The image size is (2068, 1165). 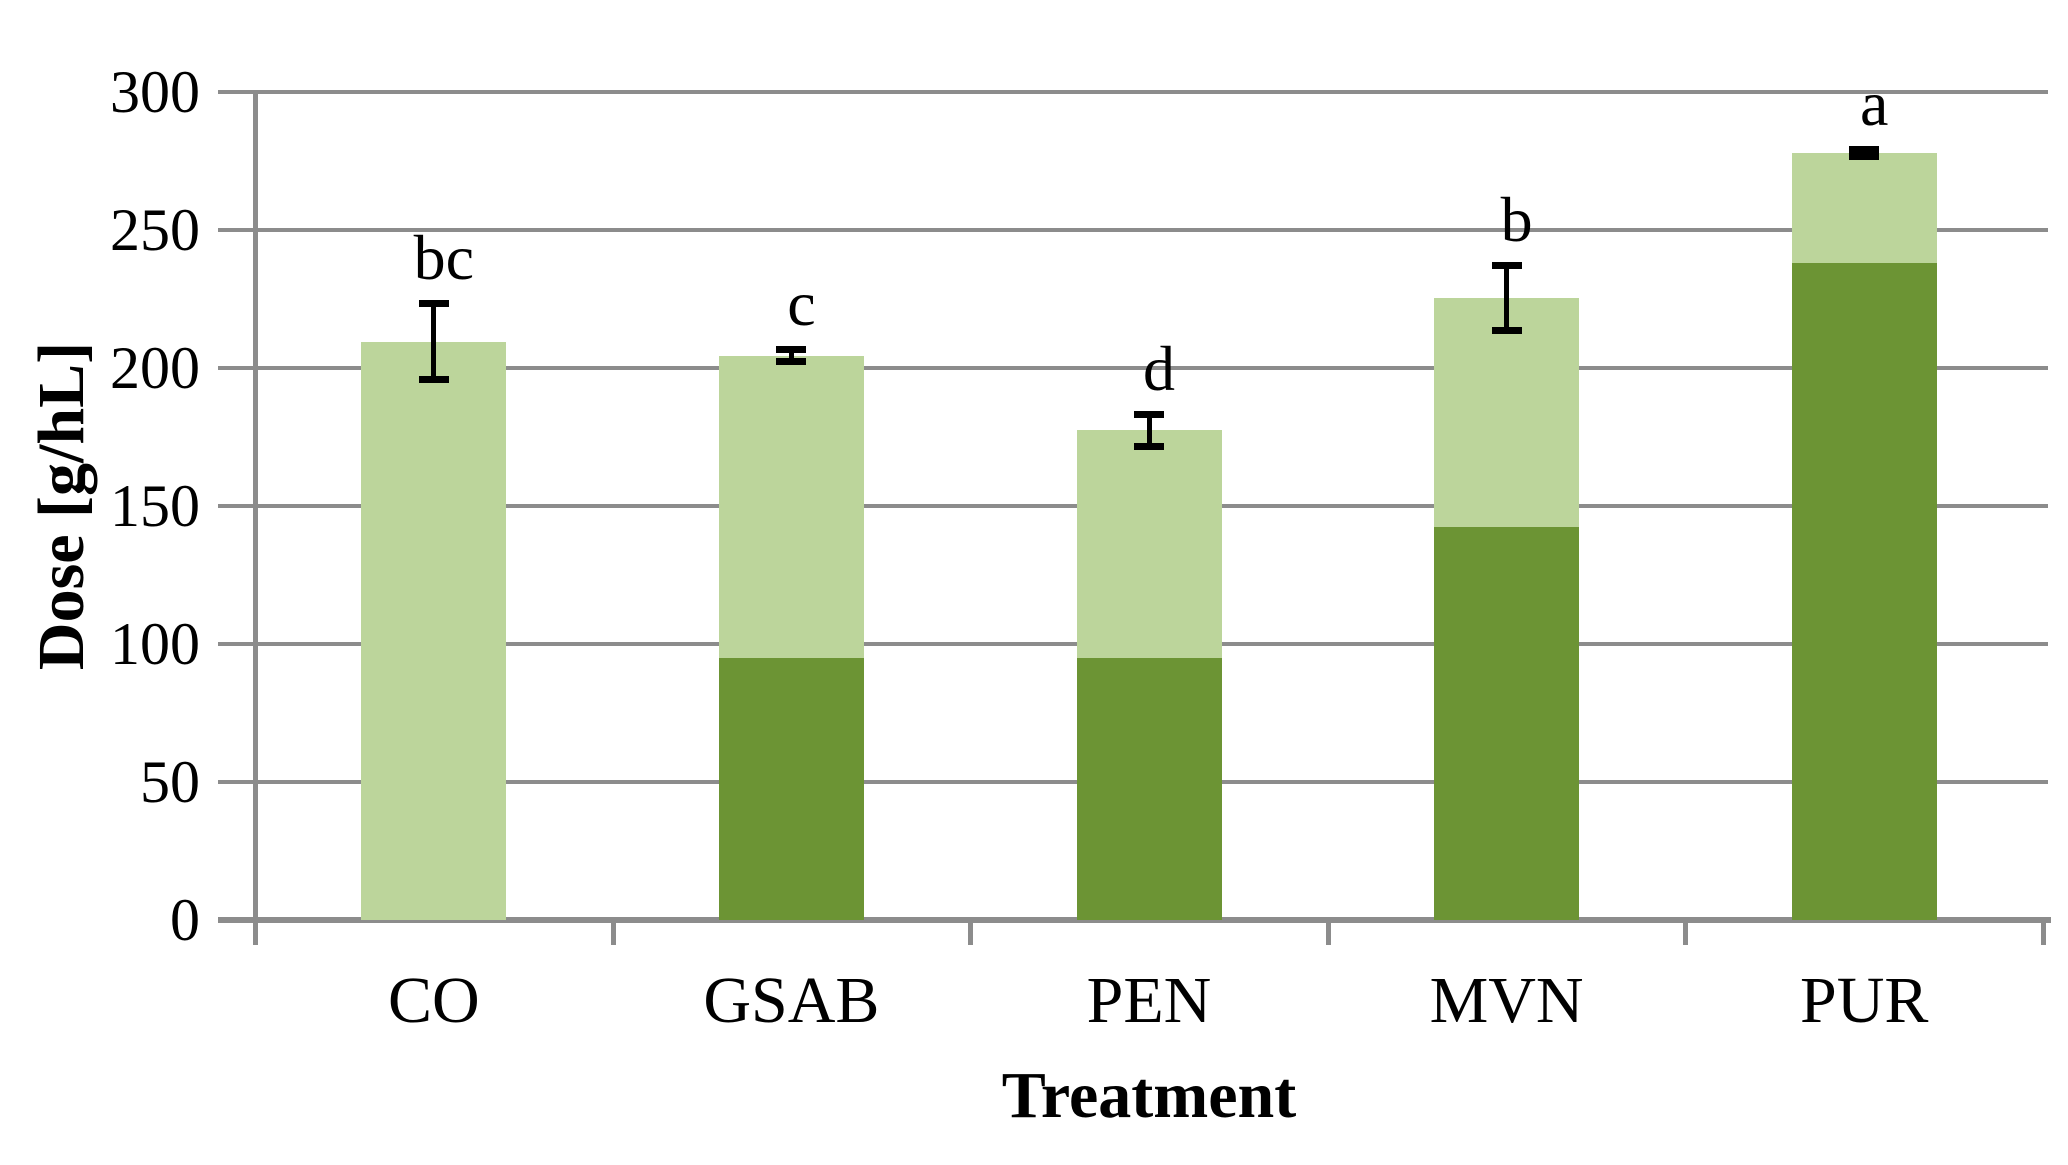 What do you see at coordinates (1159, 368) in the screenshot?
I see `significance-letter: d` at bounding box center [1159, 368].